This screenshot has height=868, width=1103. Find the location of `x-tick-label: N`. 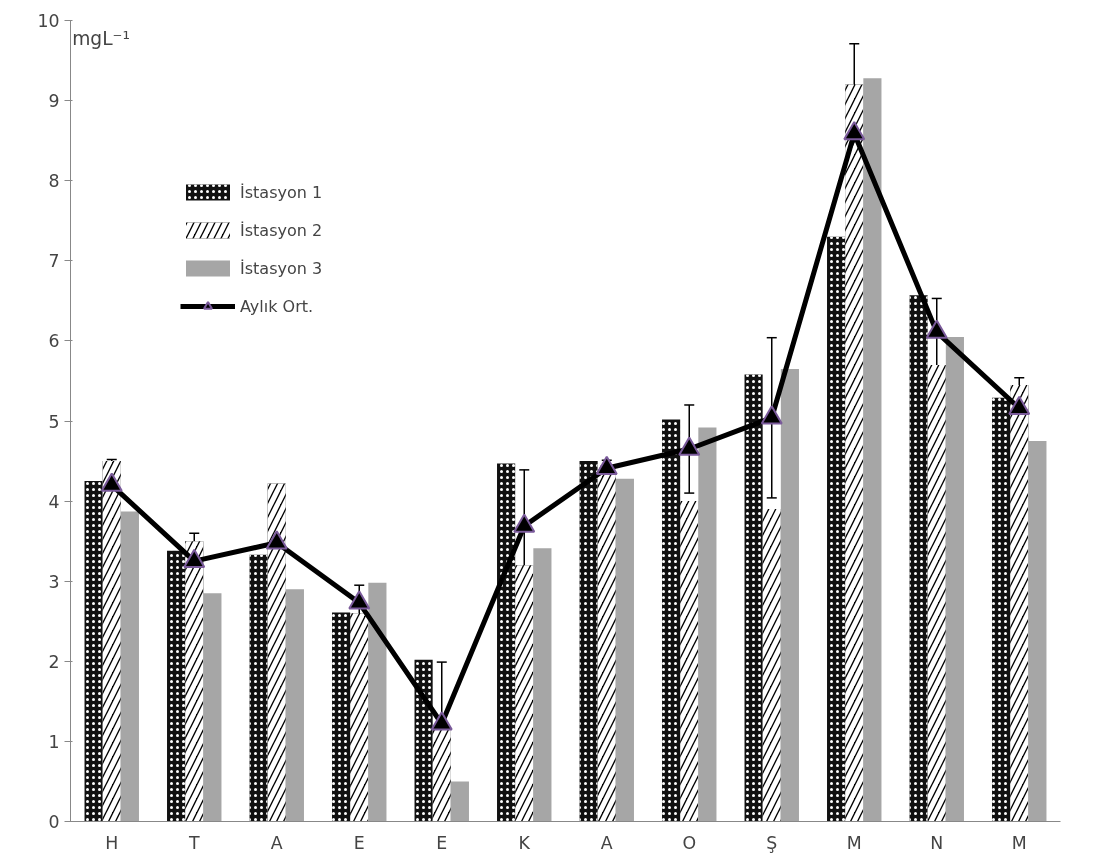

x-tick-label: N is located at coordinates (937, 842).